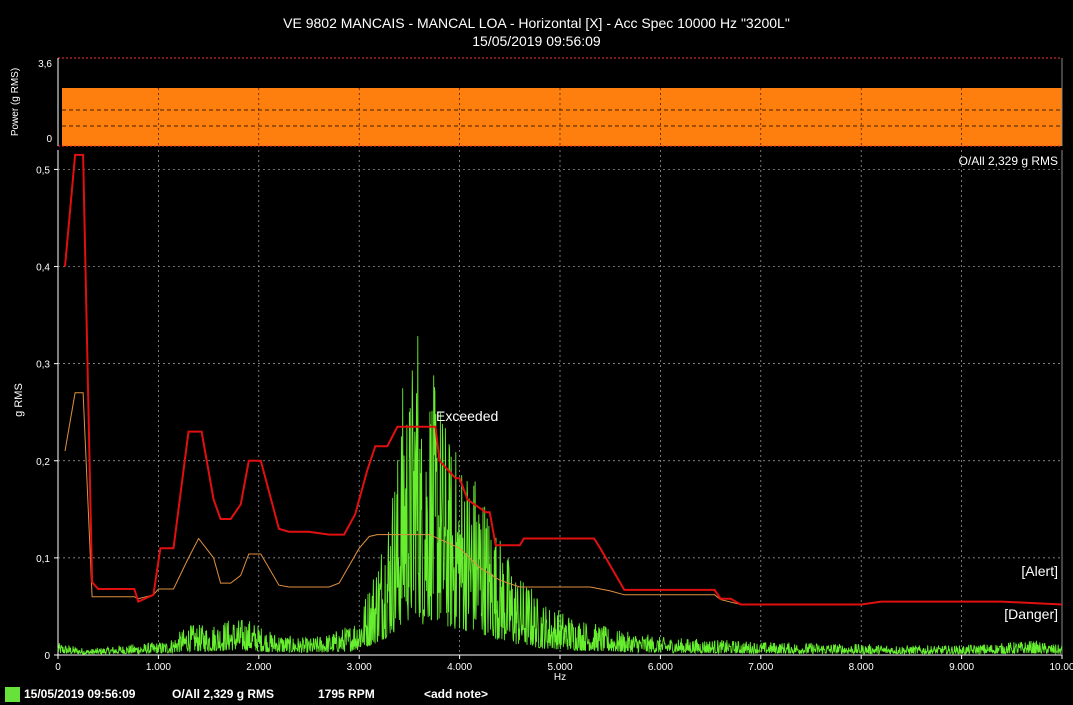 This screenshot has height=705, width=1073. Describe the element at coordinates (861, 667) in the screenshot. I see `x-tick-label: 8.000` at that location.